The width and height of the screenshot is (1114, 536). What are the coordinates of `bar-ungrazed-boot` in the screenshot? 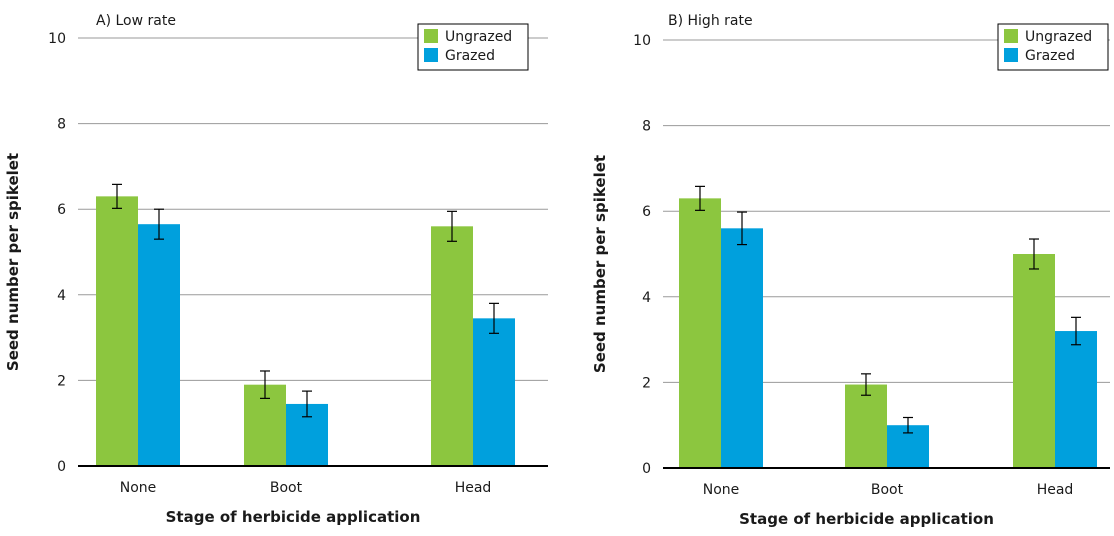 It's located at (866, 426).